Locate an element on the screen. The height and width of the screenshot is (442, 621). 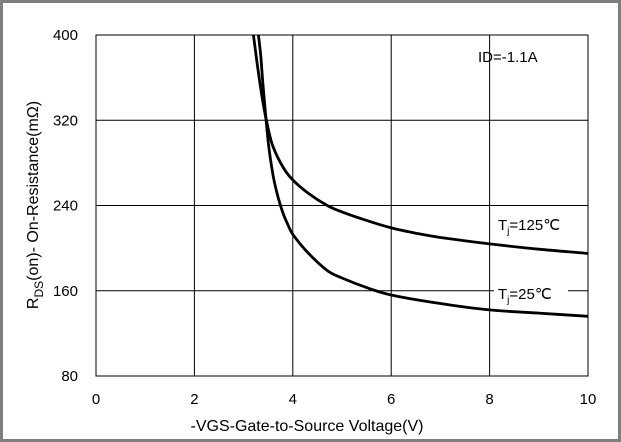
y-tick-labels: 80 160 240 320 400 is located at coordinates (65, 206).